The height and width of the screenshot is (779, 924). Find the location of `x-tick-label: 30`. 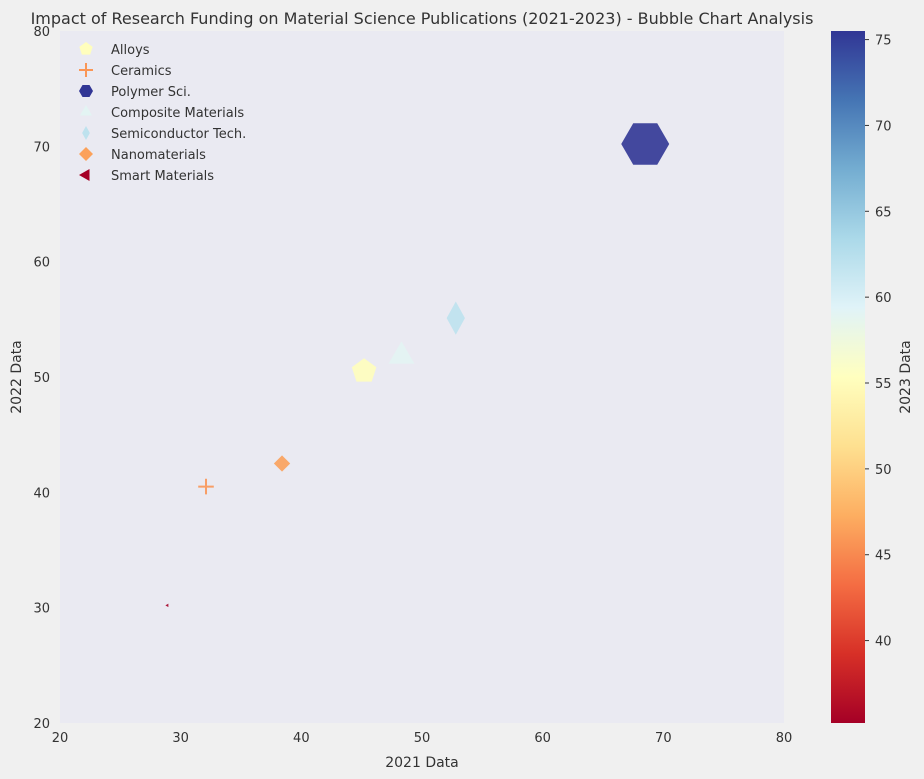

x-tick-label: 30 is located at coordinates (180, 738).